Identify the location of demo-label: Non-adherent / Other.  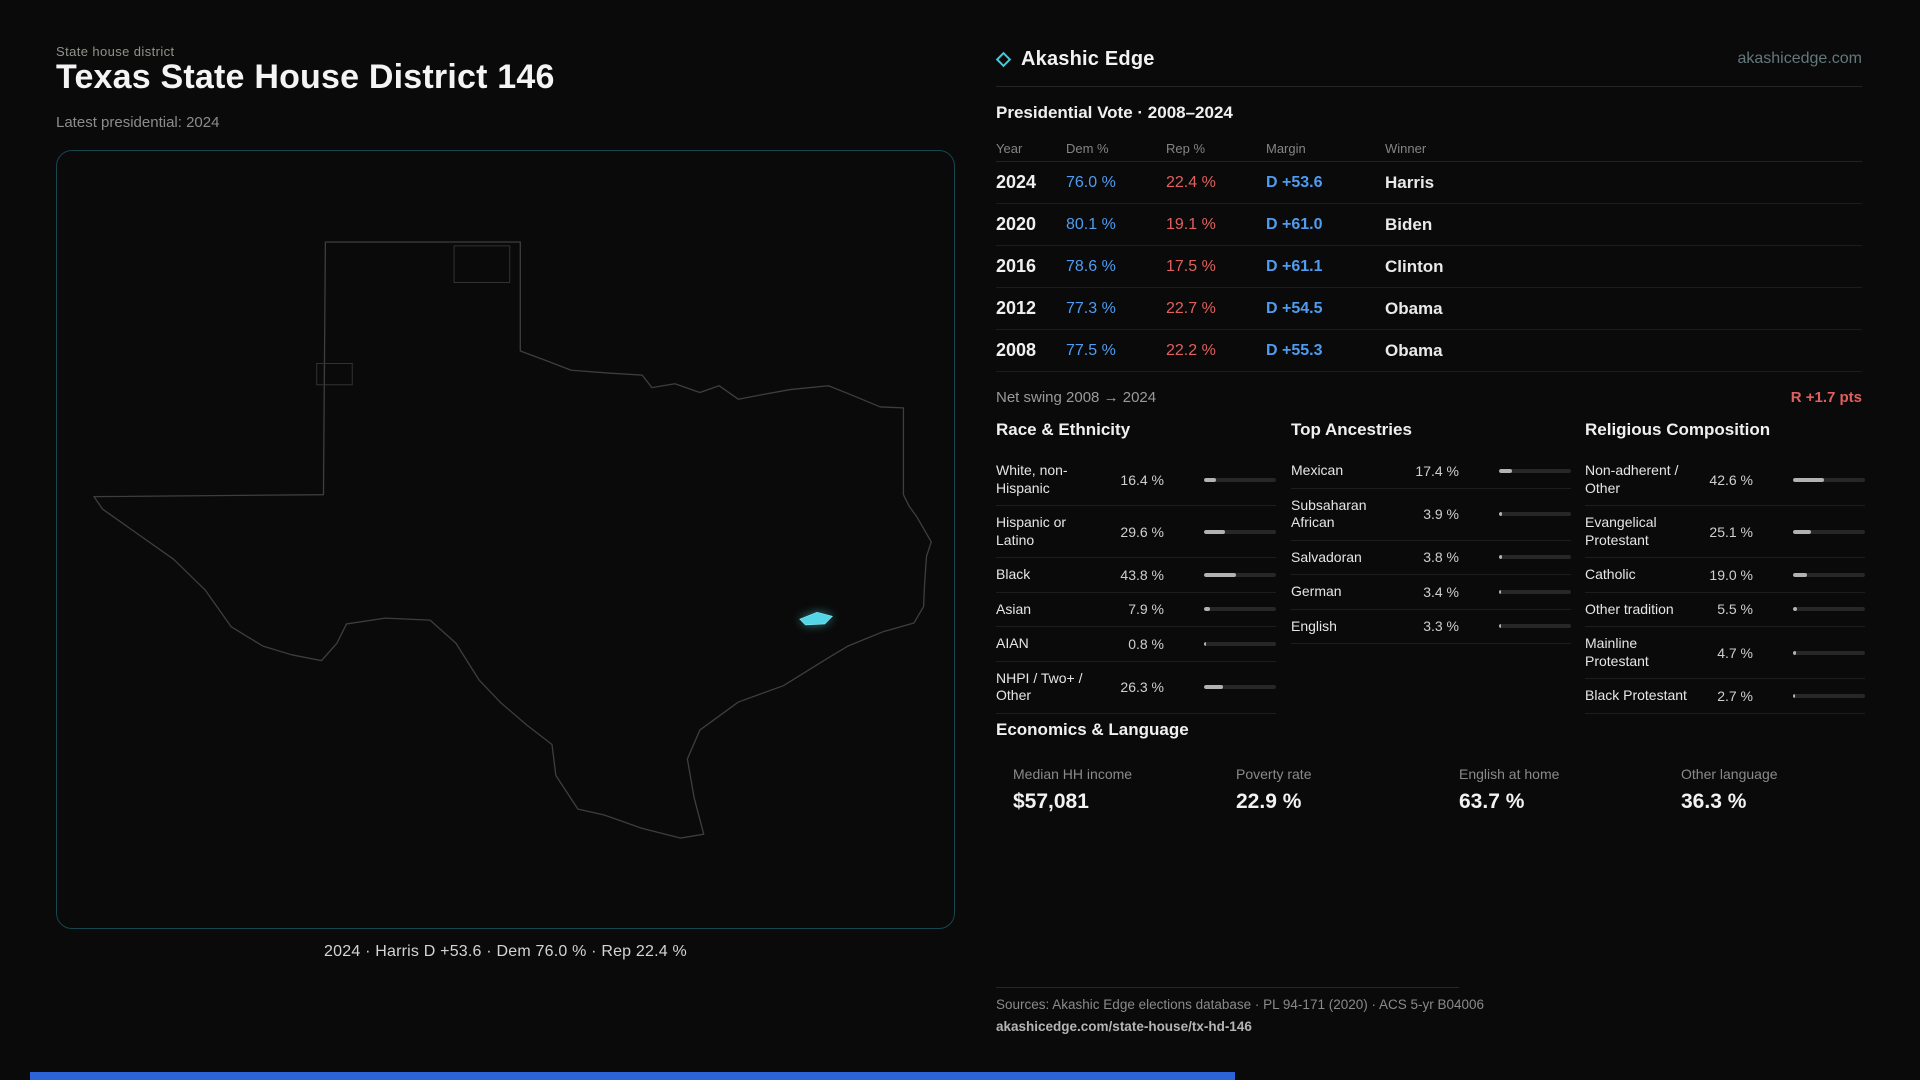
(1632, 479).